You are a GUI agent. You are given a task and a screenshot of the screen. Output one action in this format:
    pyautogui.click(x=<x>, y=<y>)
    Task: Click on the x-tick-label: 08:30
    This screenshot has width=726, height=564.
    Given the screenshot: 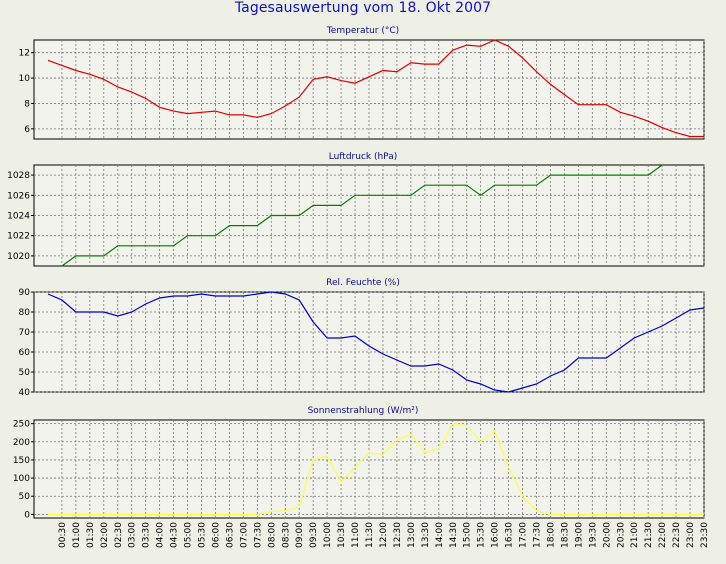 What is the action you would take?
    pyautogui.click(x=286, y=535)
    